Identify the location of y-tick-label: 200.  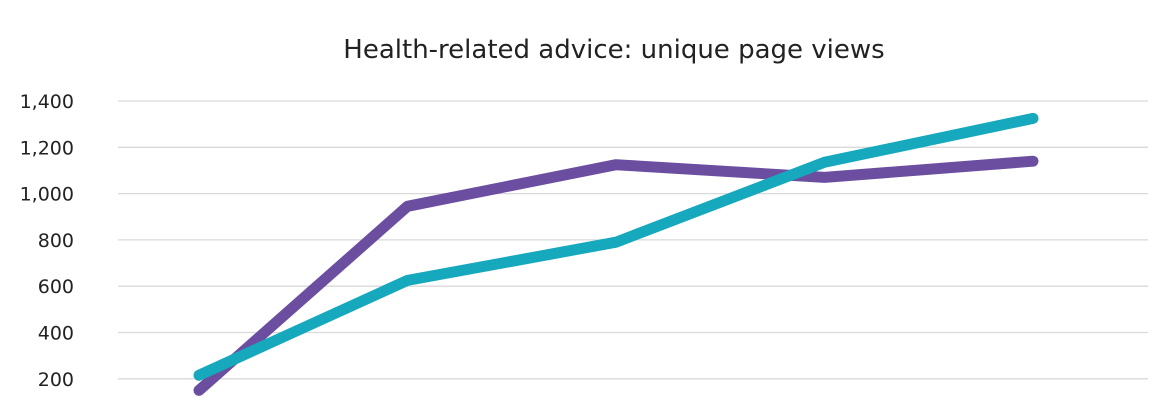
(56, 380).